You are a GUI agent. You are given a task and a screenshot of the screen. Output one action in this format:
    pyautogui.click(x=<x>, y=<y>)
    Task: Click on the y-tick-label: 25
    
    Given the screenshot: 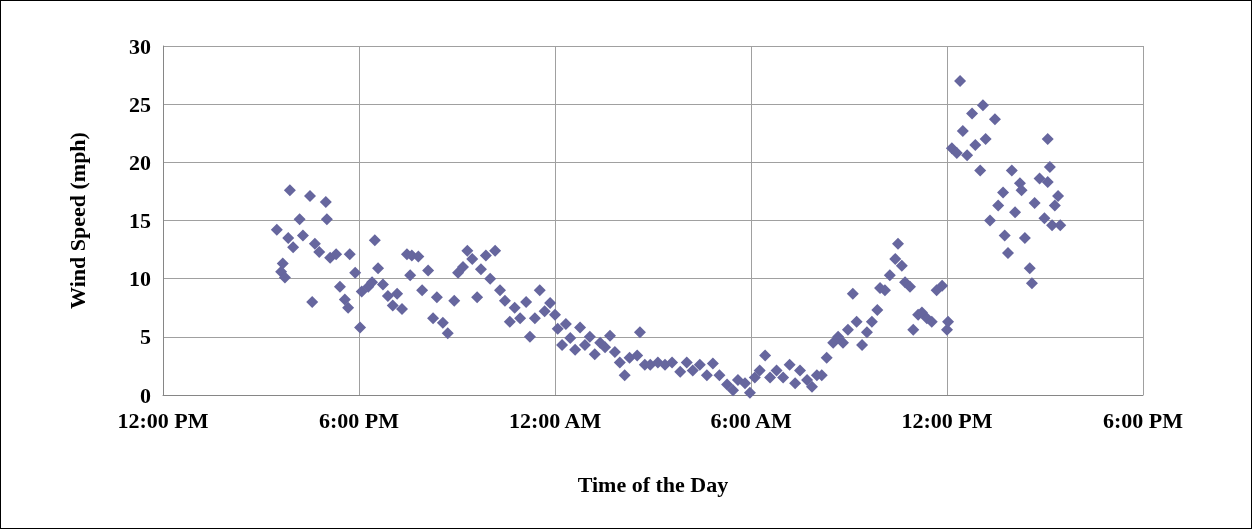 What is the action you would take?
    pyautogui.click(x=140, y=104)
    